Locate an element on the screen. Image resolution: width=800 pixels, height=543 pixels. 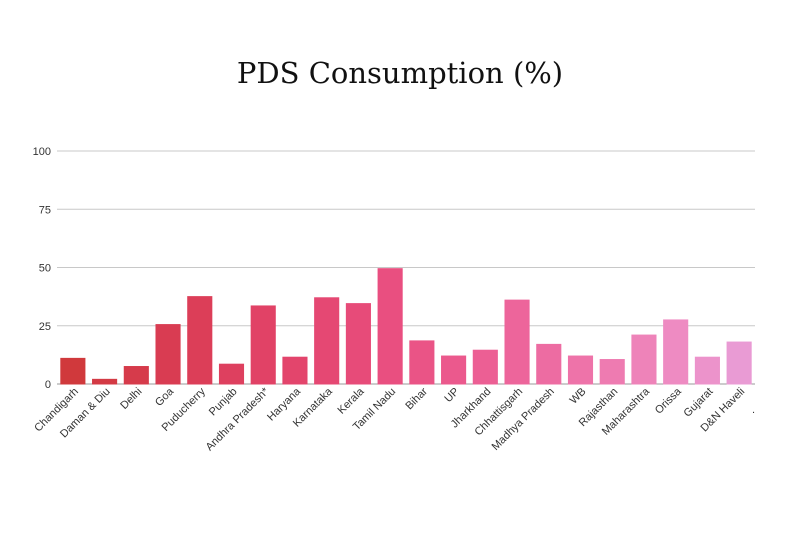
x-tick-label: Goa is located at coordinates (165, 397).